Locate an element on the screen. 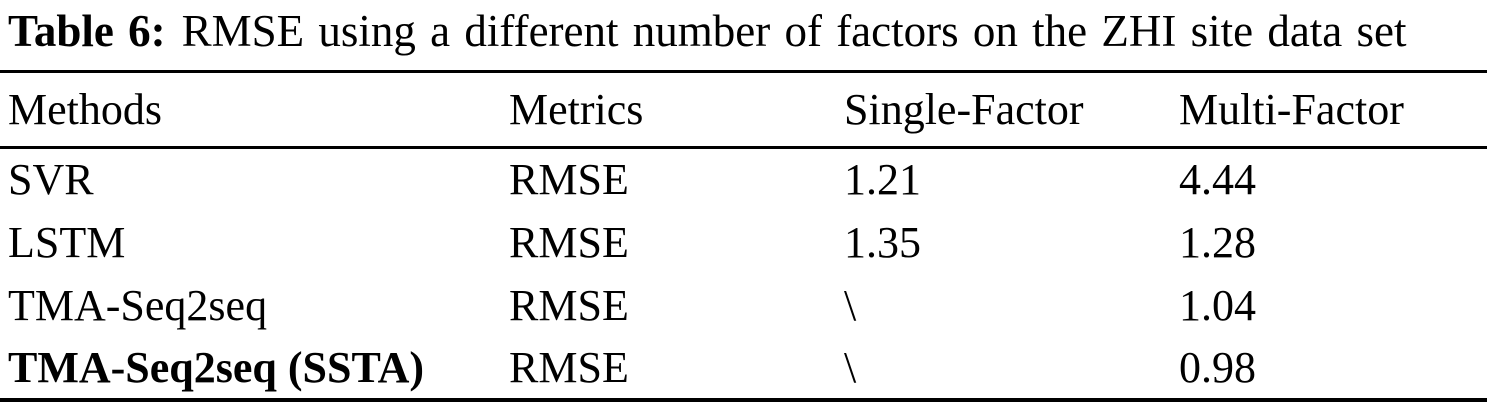  method-cell: SVR is located at coordinates (51, 180).